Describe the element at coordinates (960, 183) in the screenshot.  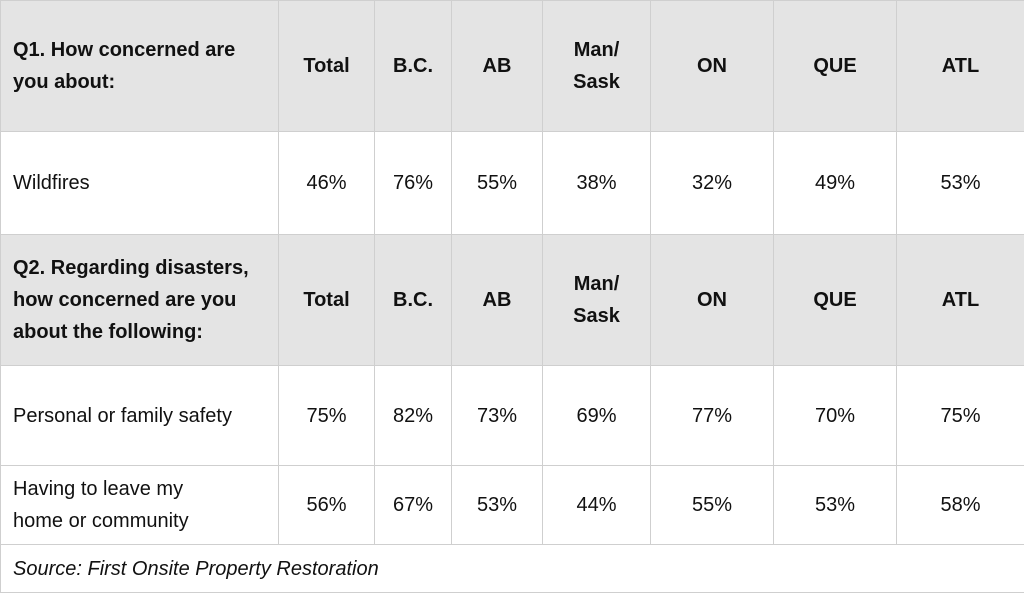
I see `cell-atl: 53%` at that location.